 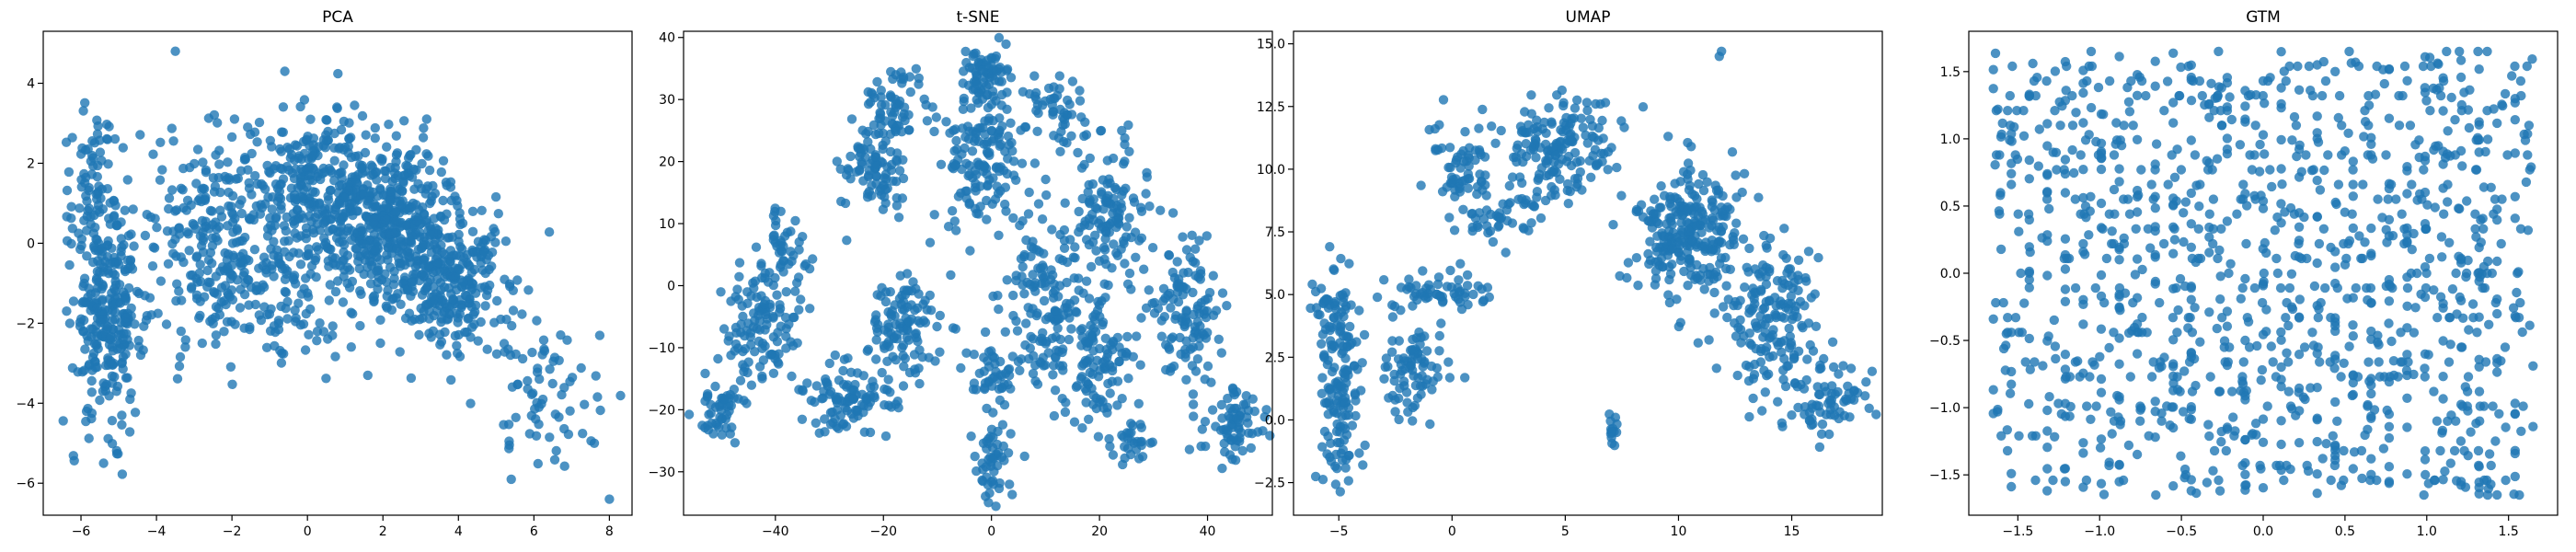 I want to click on pca-title: PCA, so click(x=337, y=17).